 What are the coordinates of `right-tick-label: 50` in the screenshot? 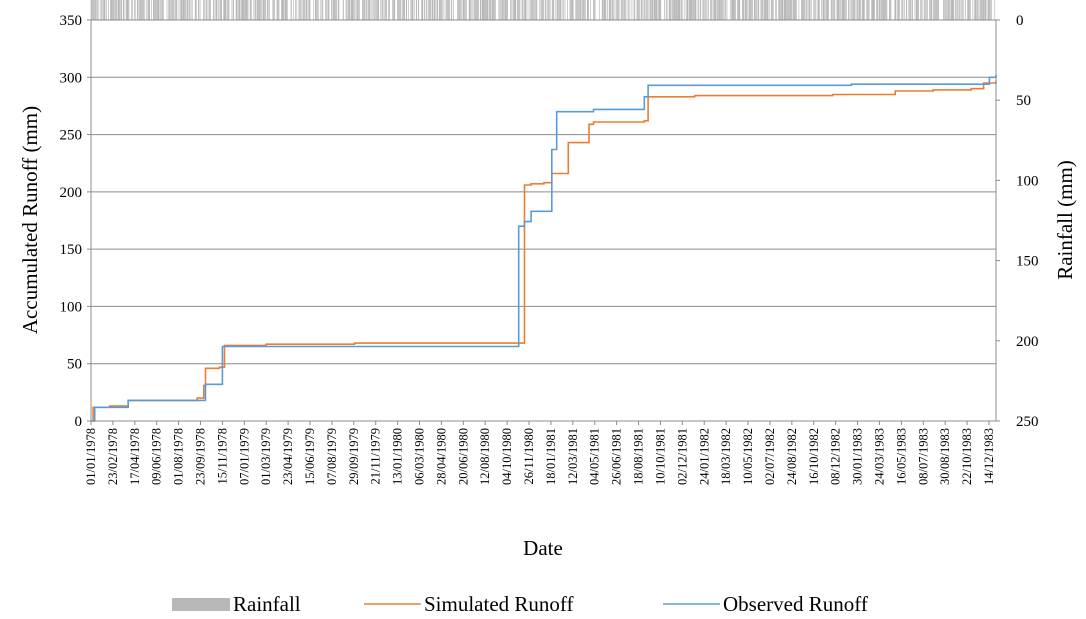 It's located at (1023, 101).